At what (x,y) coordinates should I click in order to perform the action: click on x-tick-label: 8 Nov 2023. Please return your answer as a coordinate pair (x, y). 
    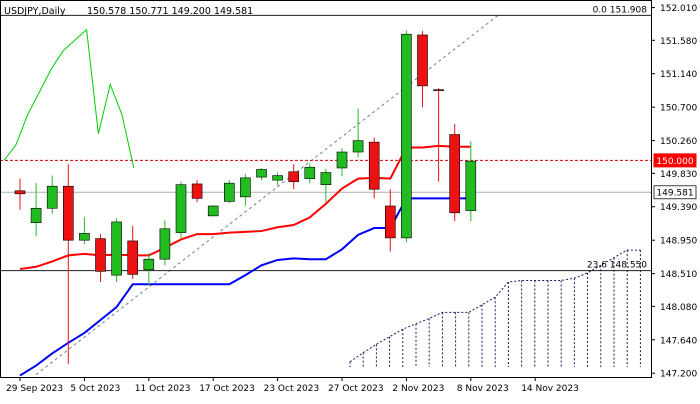
    Looking at the image, I should click on (483, 389).